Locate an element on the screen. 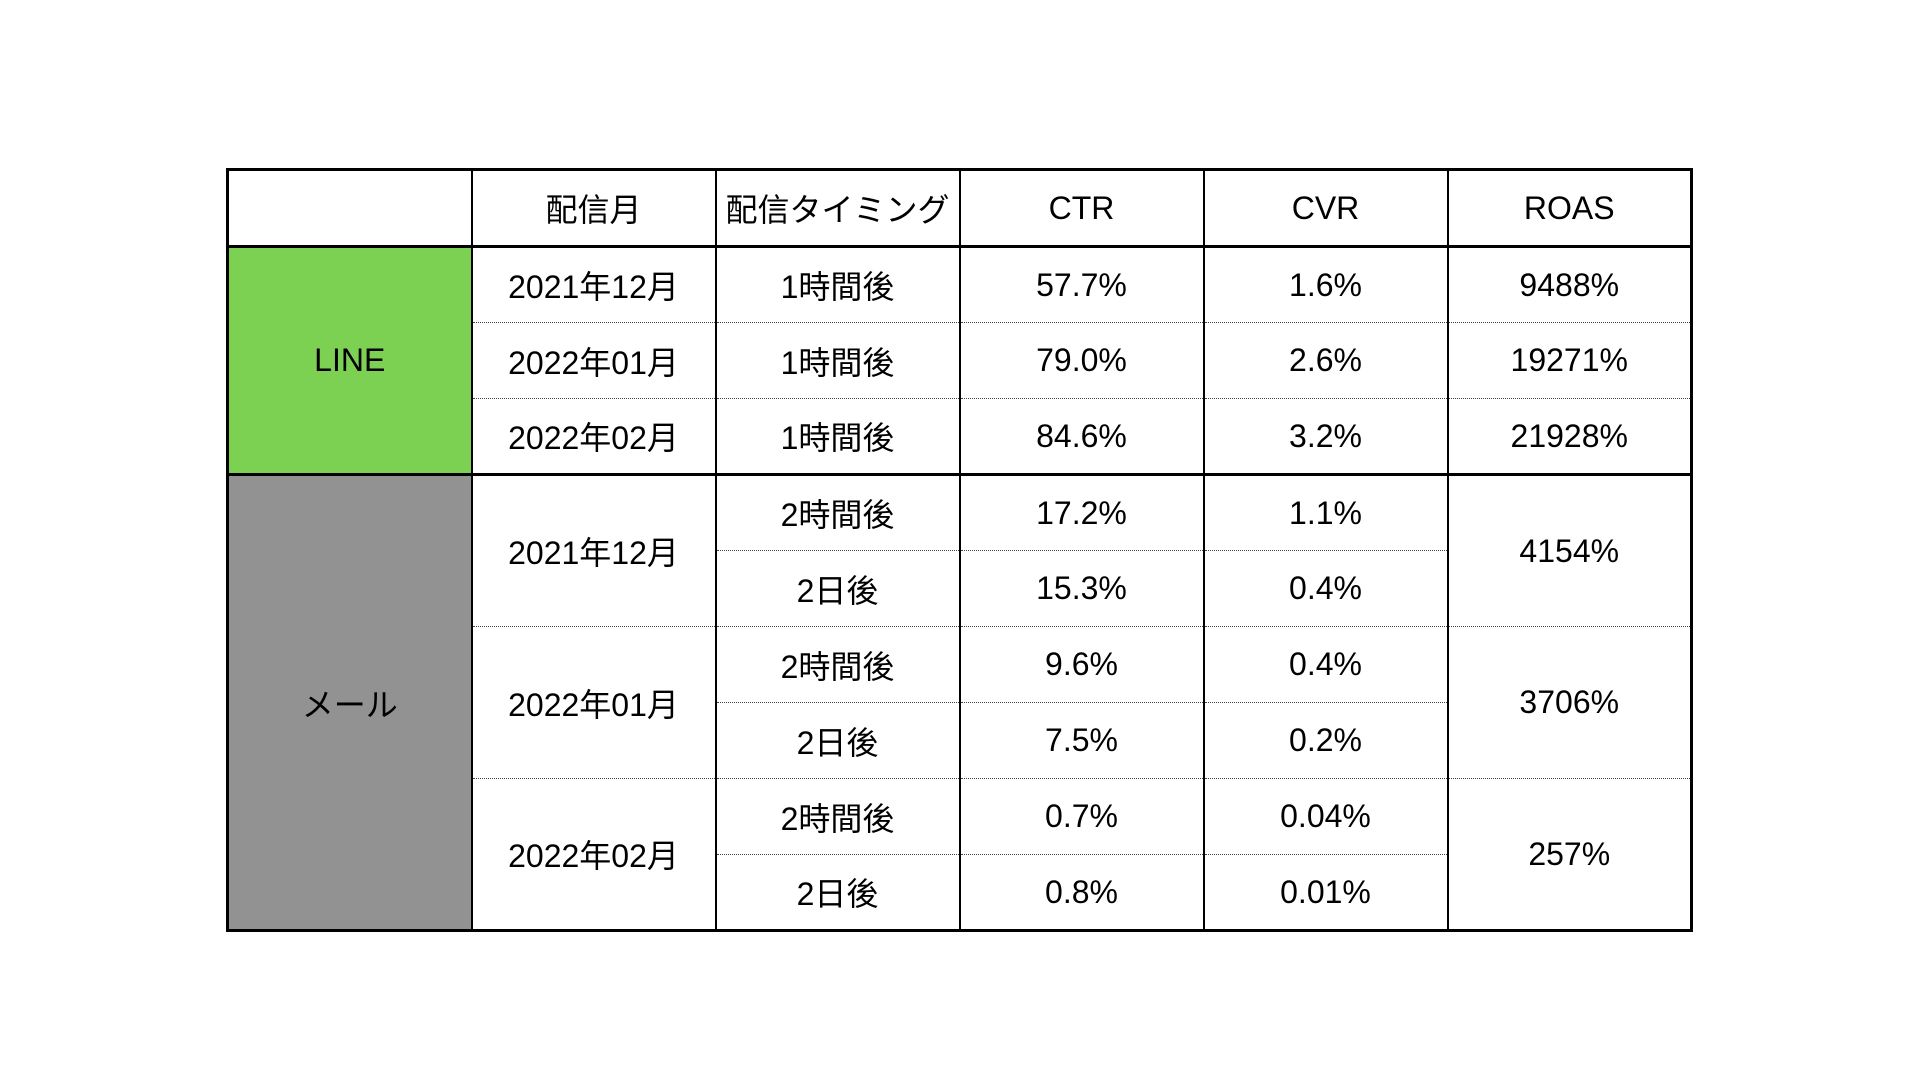 The width and height of the screenshot is (1920, 1080). cell-ctr: 79.0% is located at coordinates (1081, 360).